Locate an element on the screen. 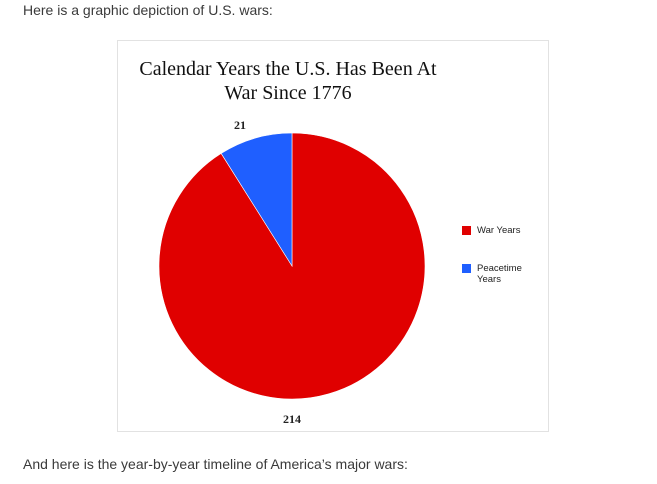  pie-slice-peacetime-years is located at coordinates (256, 200).